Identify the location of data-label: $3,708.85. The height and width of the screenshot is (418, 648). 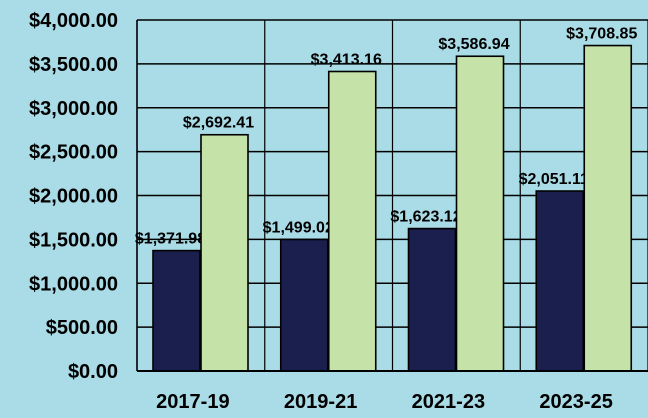
(601, 34).